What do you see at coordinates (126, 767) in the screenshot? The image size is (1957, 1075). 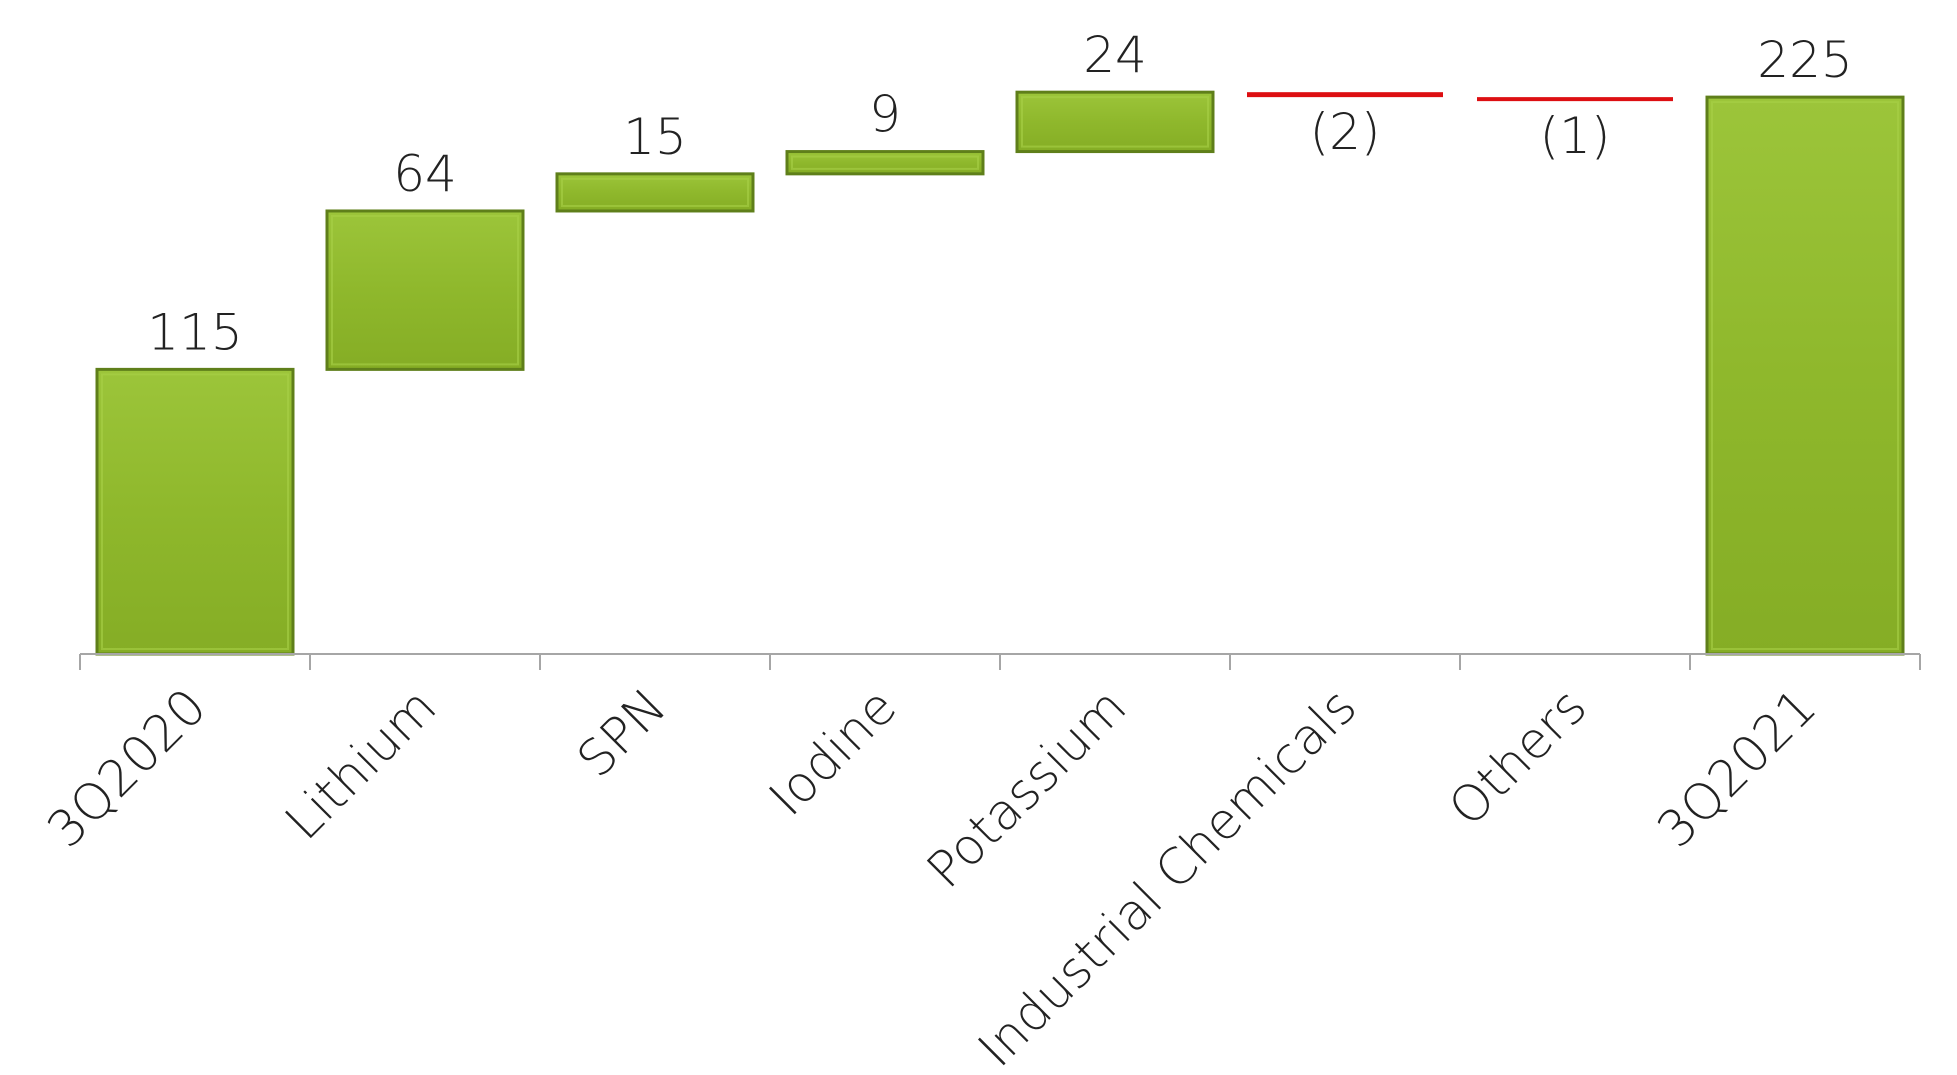 I see `category-label: 3Q2020` at bounding box center [126, 767].